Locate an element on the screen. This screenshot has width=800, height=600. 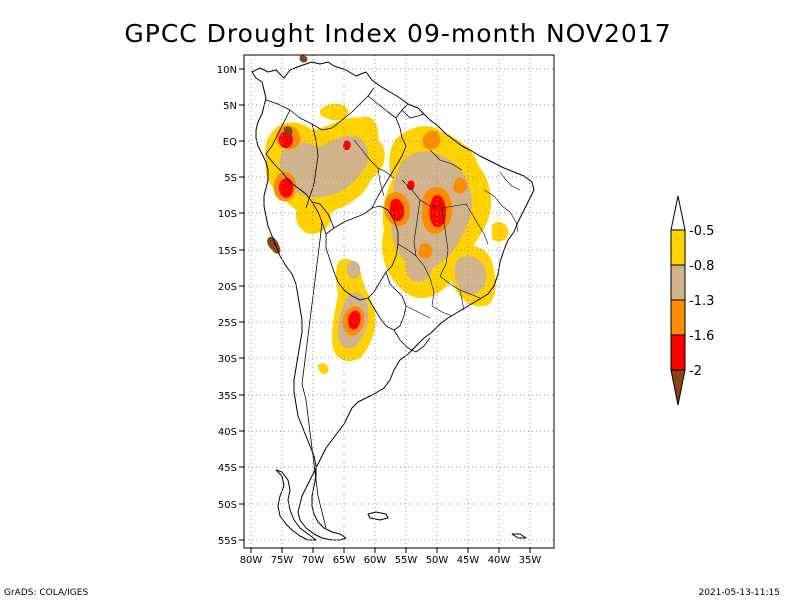
drought-extreme-areas is located at coordinates (362, 230).